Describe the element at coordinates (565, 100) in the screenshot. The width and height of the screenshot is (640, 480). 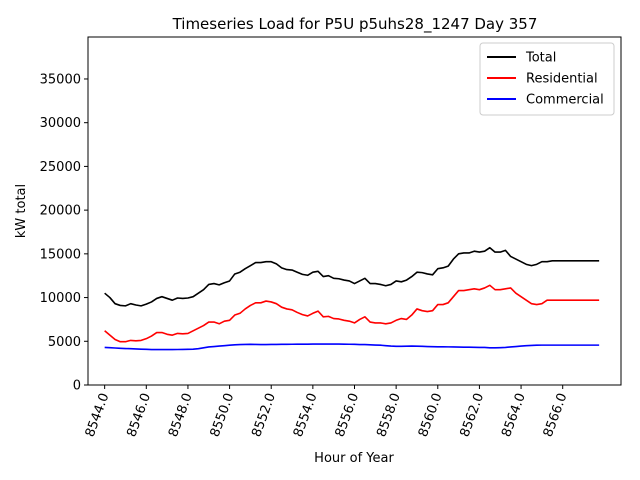
I see `legend-label-commercial: Commercial` at that location.